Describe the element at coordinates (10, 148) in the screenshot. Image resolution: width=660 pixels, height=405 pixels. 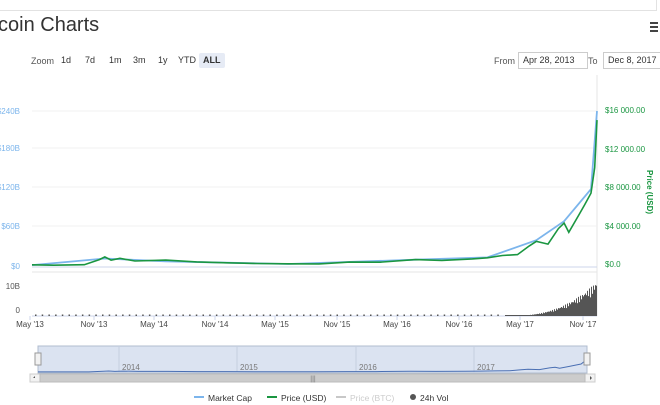
I see `y-left-tick-label: $180B` at that location.